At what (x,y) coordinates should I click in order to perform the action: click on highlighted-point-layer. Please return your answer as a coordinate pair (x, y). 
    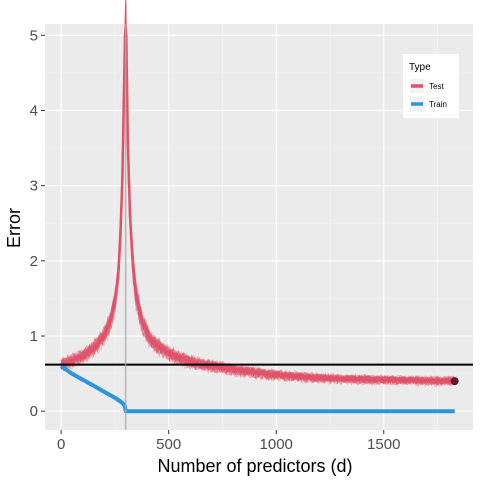
    Looking at the image, I should click on (454, 381).